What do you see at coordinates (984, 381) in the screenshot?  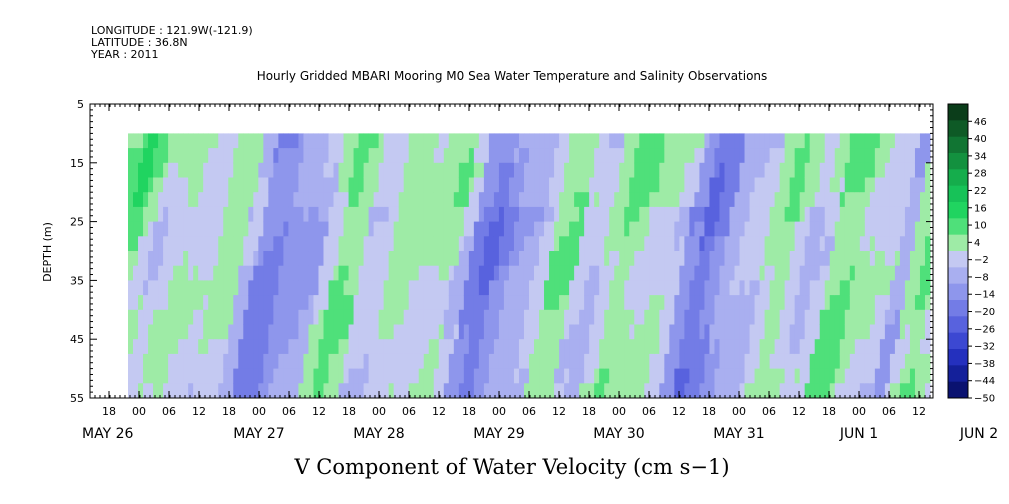 I see `colorbar-label: −44` at bounding box center [984, 381].